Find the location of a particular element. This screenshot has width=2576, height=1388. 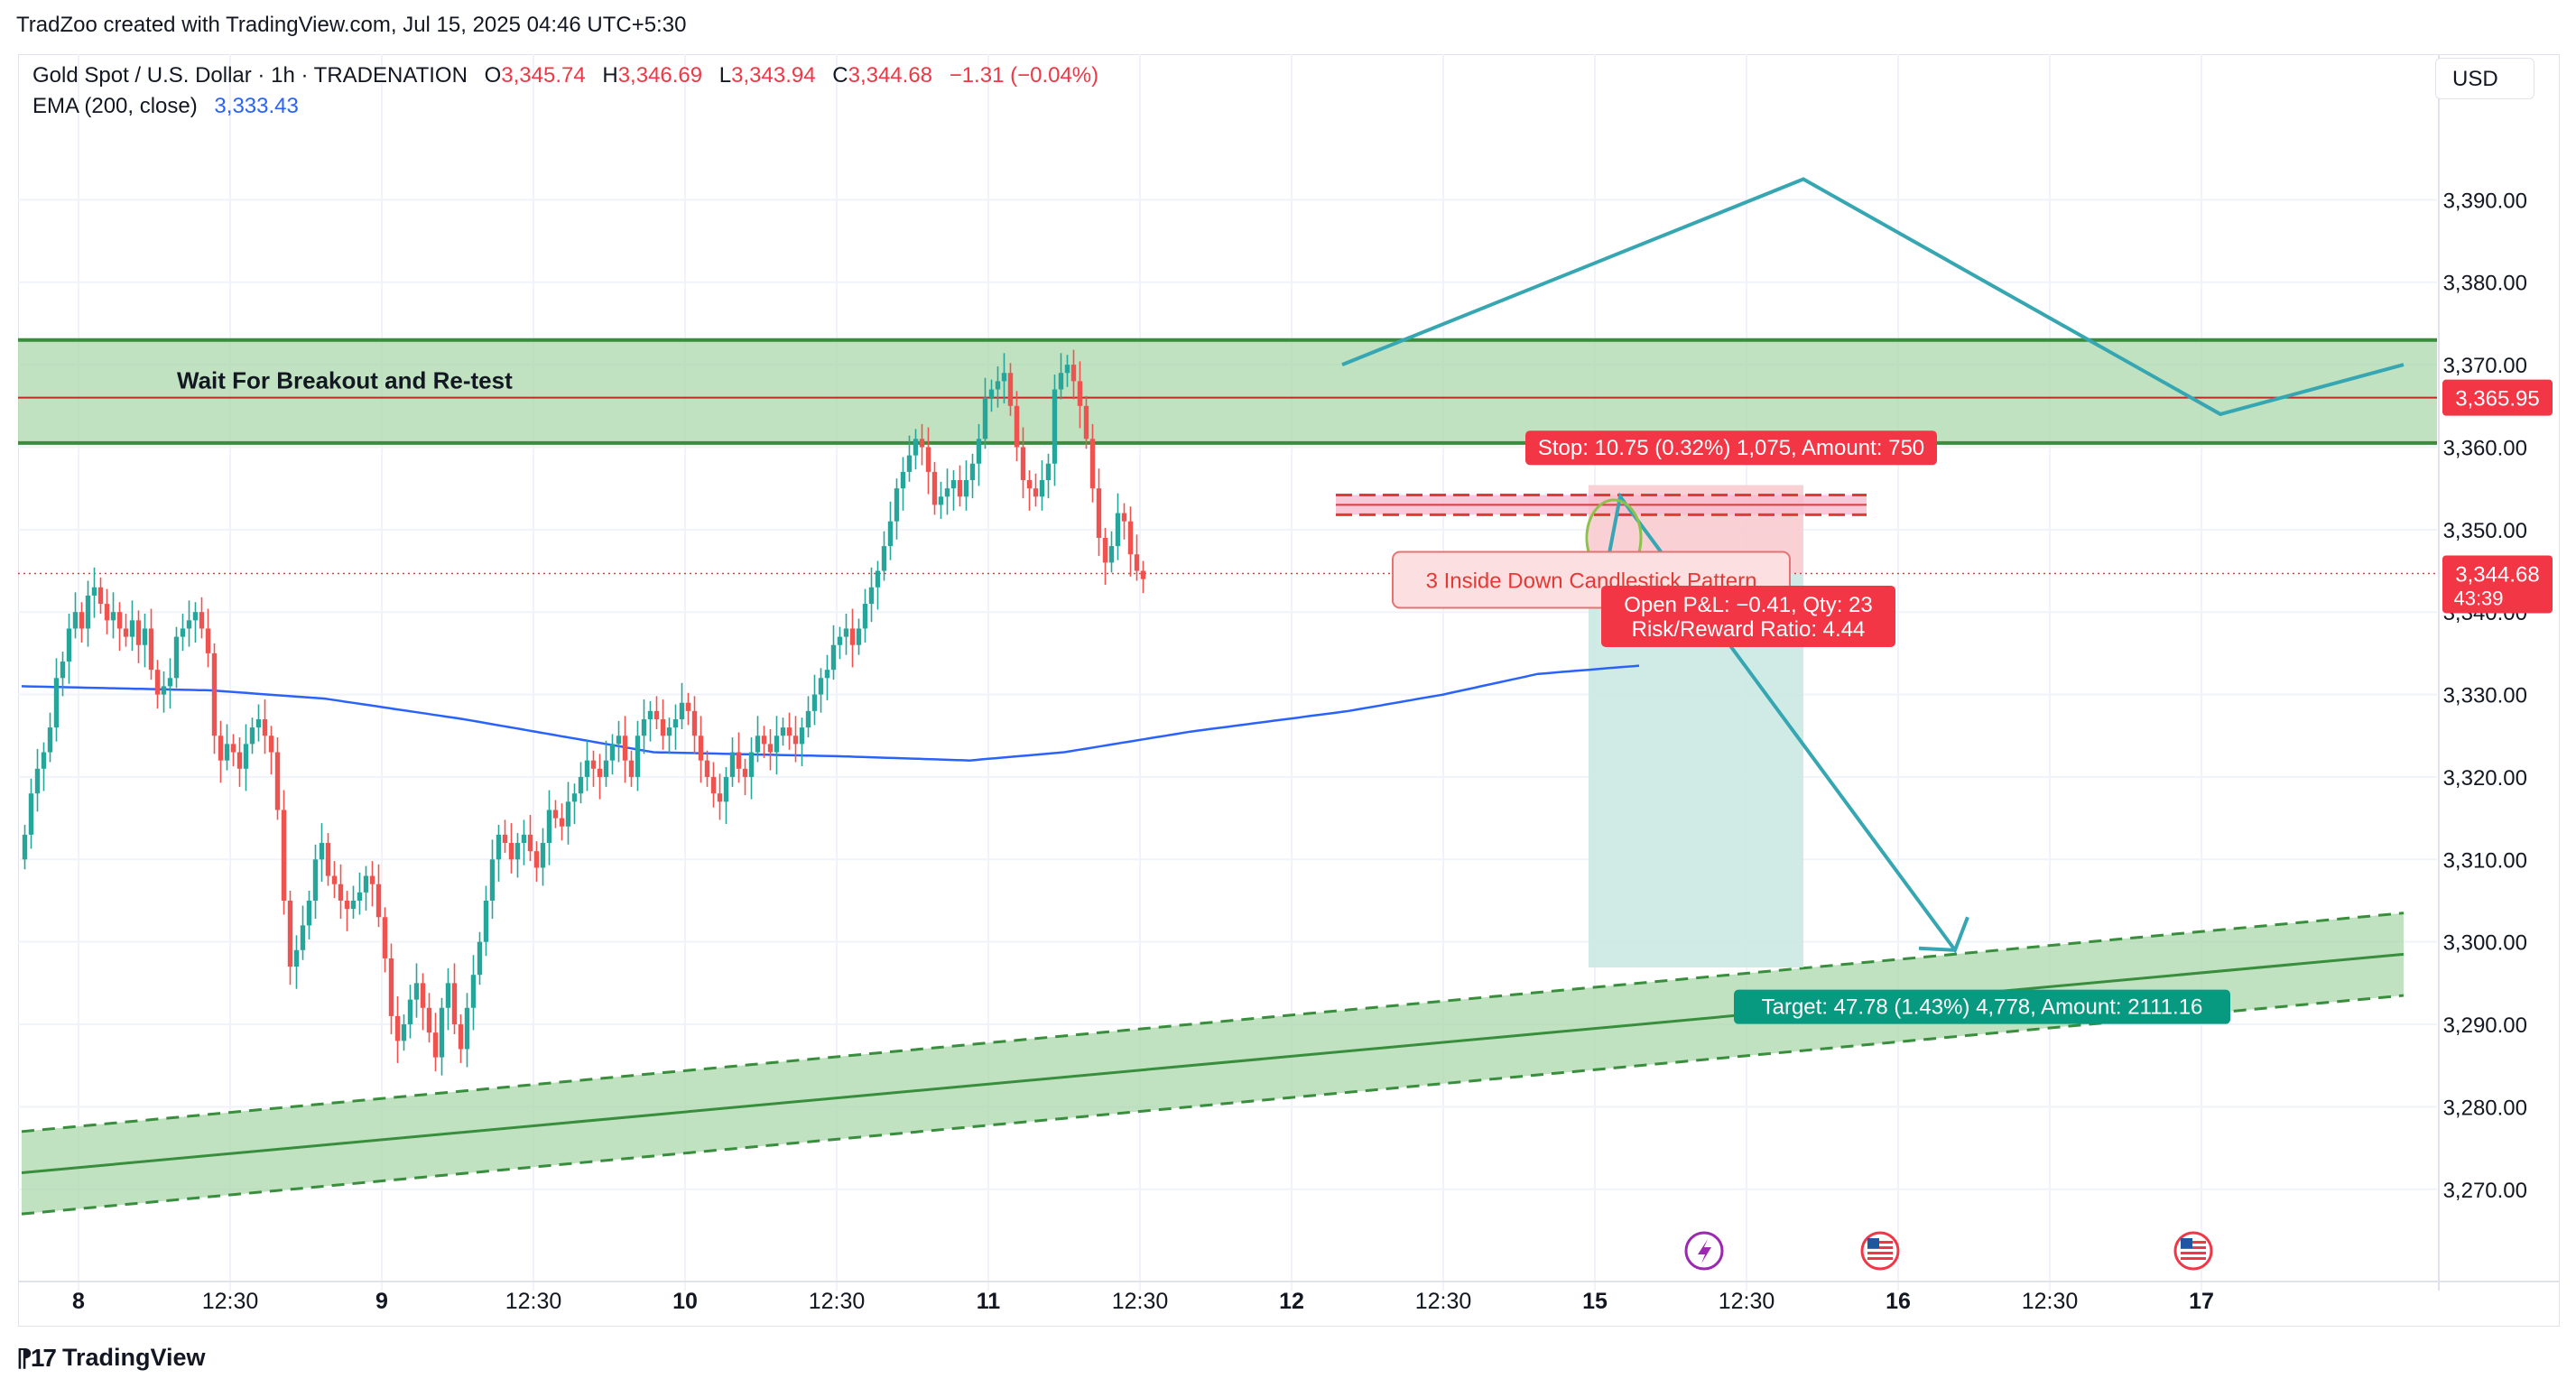

current-price-badge-text: 3,344.68 is located at coordinates (2497, 574).